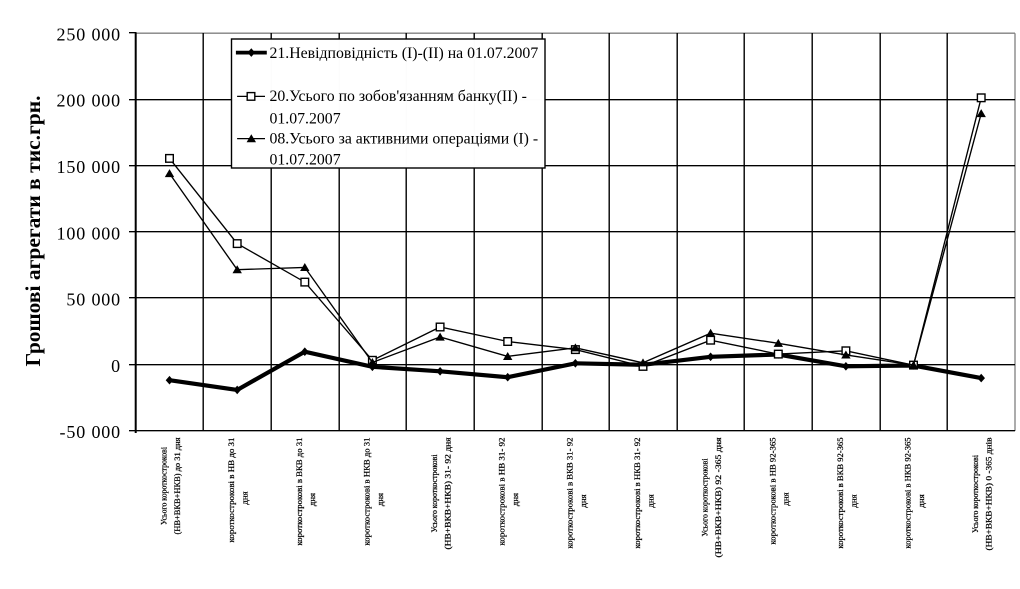 This screenshot has height=589, width=1020. Describe the element at coordinates (637, 493) in the screenshot. I see `svg-text: короткострокові в НКВ 31- 92` at that location.